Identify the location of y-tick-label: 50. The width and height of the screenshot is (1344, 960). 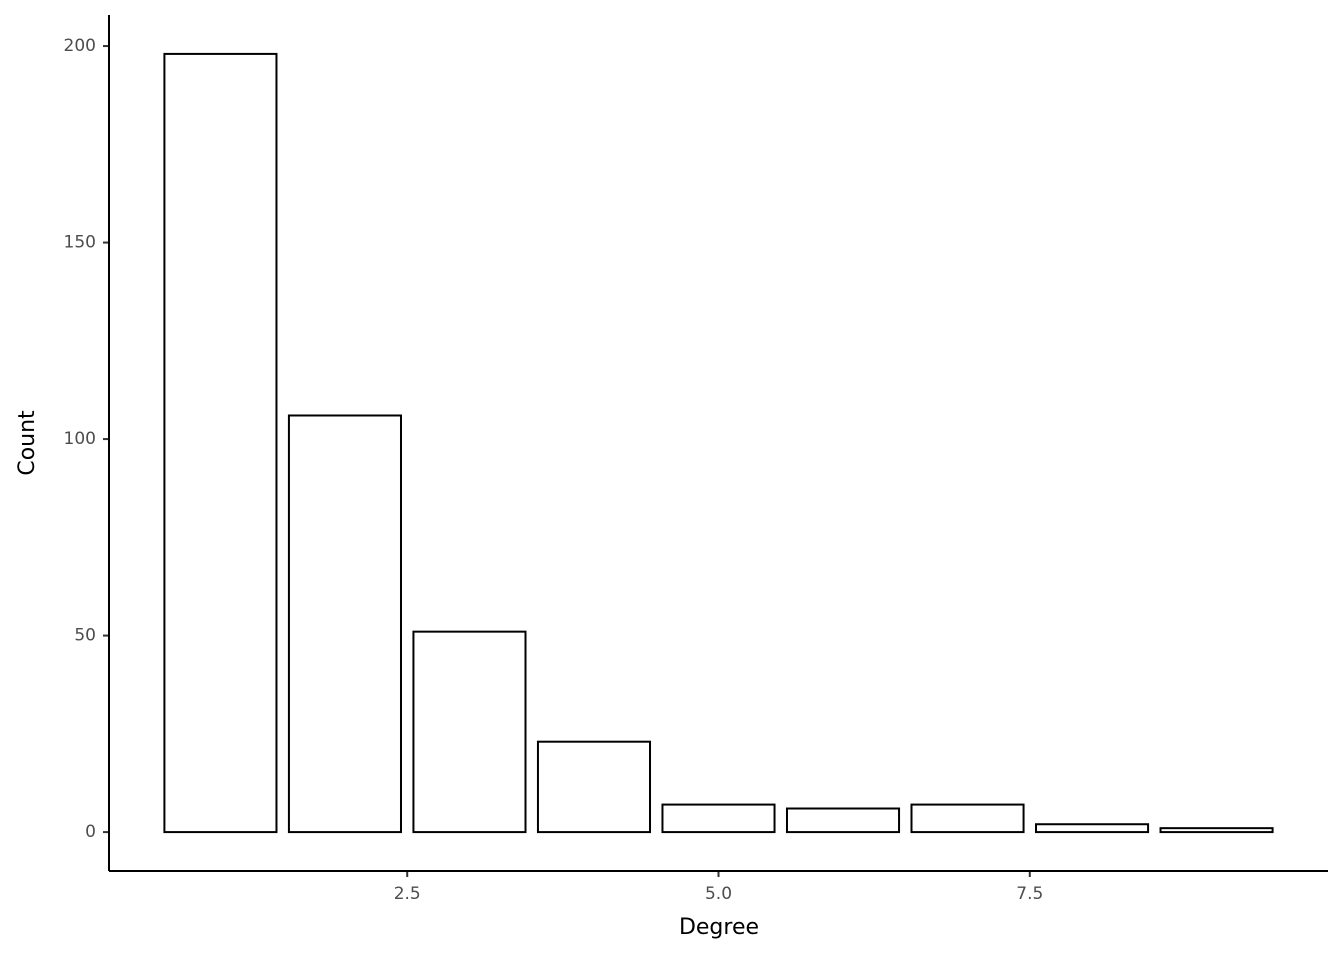
(85, 636).